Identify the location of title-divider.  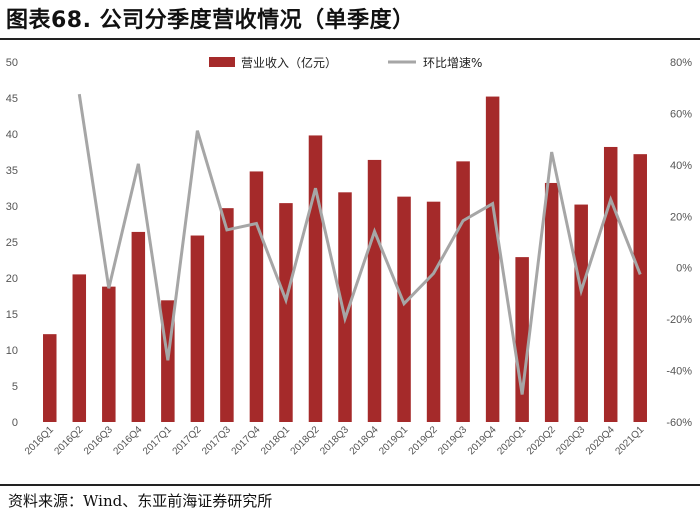
(350, 39).